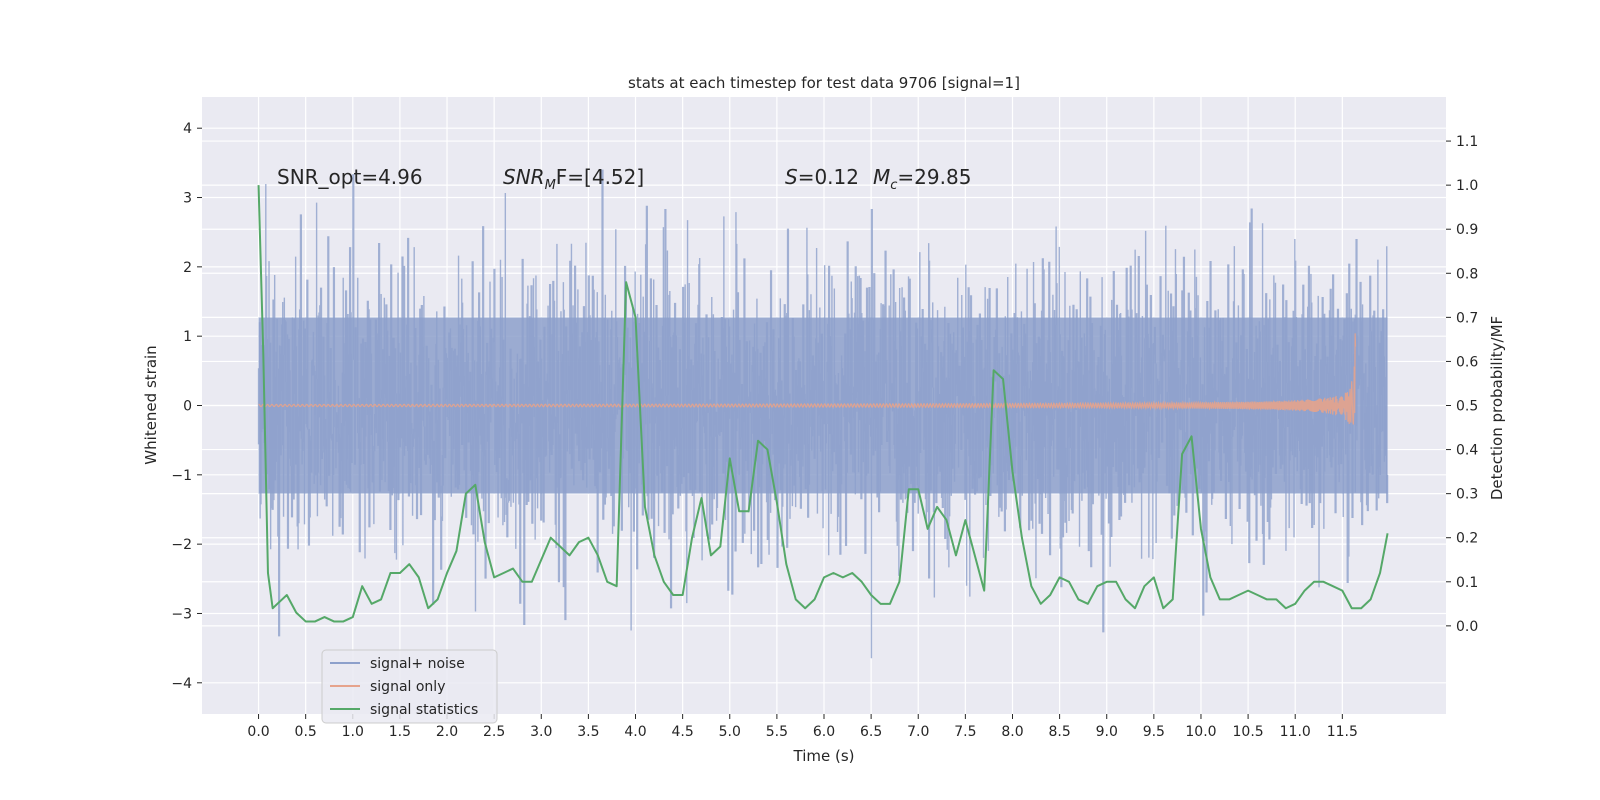 This screenshot has height=800, width=1600. What do you see at coordinates (600, 177) in the screenshot?
I see `annotation-snr-mf-suffix: F=[4.52]` at bounding box center [600, 177].